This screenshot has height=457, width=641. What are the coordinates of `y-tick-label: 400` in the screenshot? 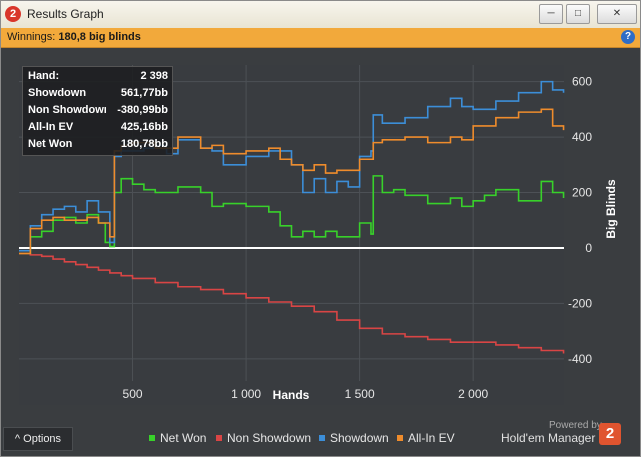 It's located at (582, 137).